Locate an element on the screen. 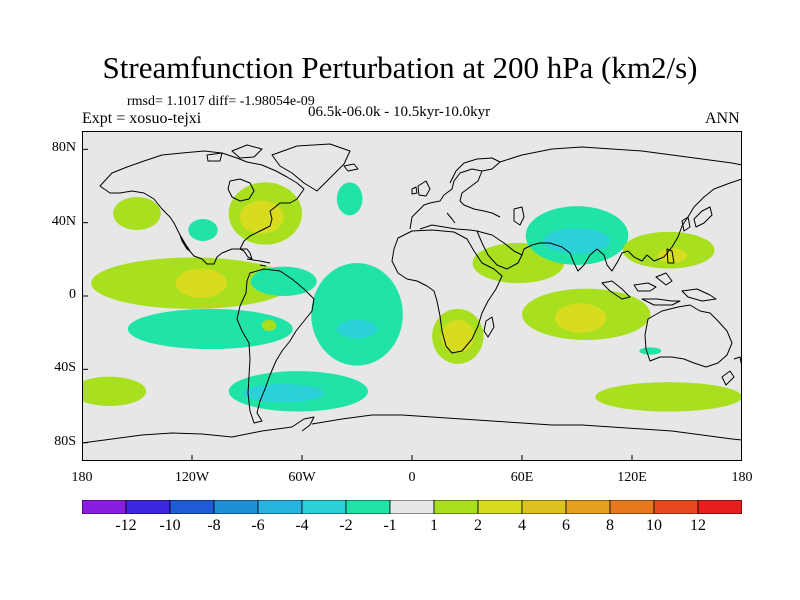 Image resolution: width=800 pixels, height=600 pixels. region-australia-negative is located at coordinates (650, 351).